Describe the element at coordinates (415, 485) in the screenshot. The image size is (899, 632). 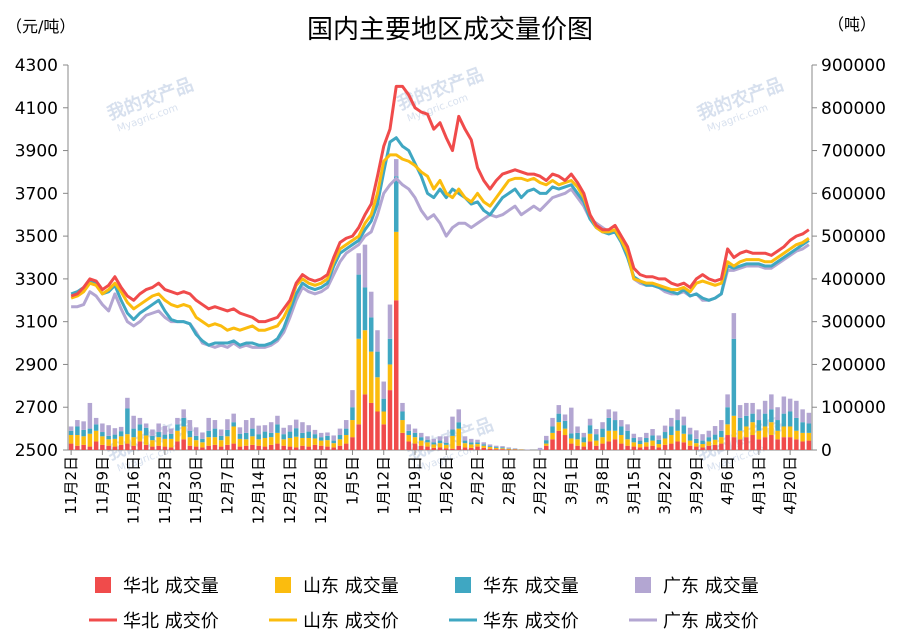
I see `x-tick-label: 1月19日` at that location.